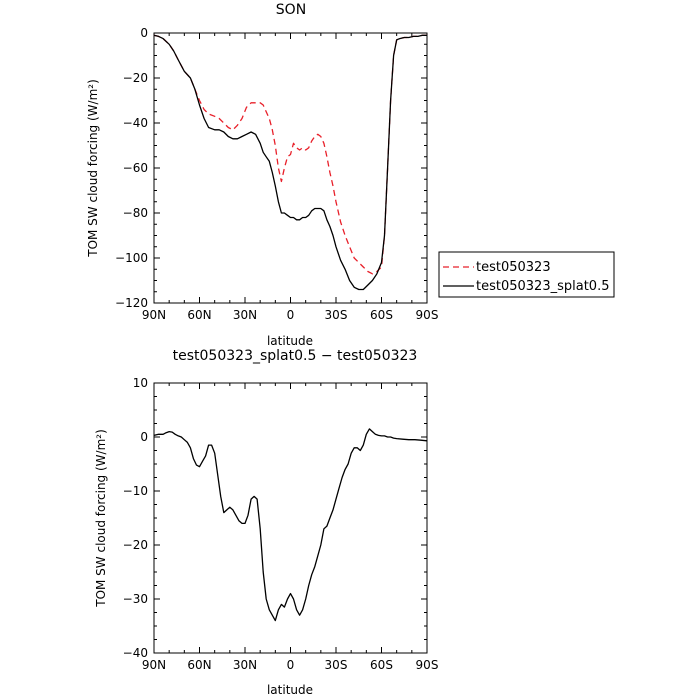 The height and width of the screenshot is (700, 700). I want to click on legend-box, so click(526, 274).